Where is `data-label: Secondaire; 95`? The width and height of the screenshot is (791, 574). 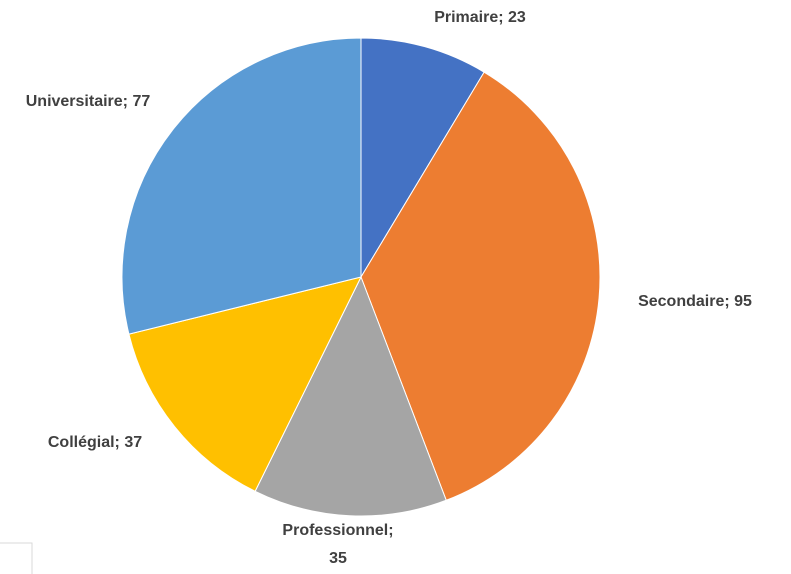
data-label: Secondaire; 95 is located at coordinates (695, 301).